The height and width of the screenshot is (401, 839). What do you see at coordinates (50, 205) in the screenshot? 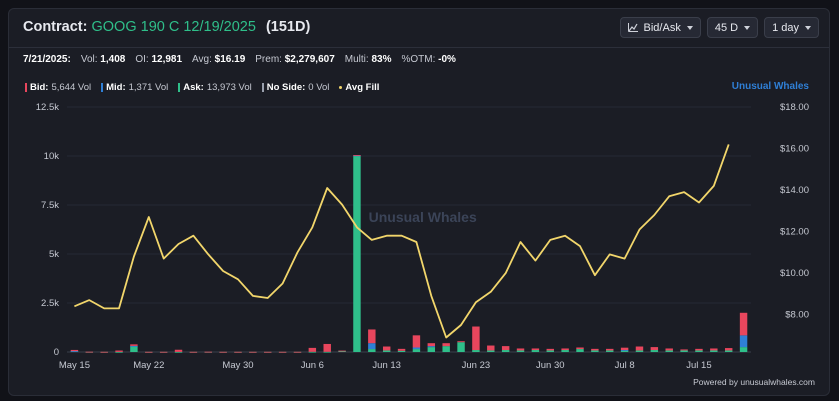
I see `y-left-tick-label: 7.5k` at bounding box center [50, 205].